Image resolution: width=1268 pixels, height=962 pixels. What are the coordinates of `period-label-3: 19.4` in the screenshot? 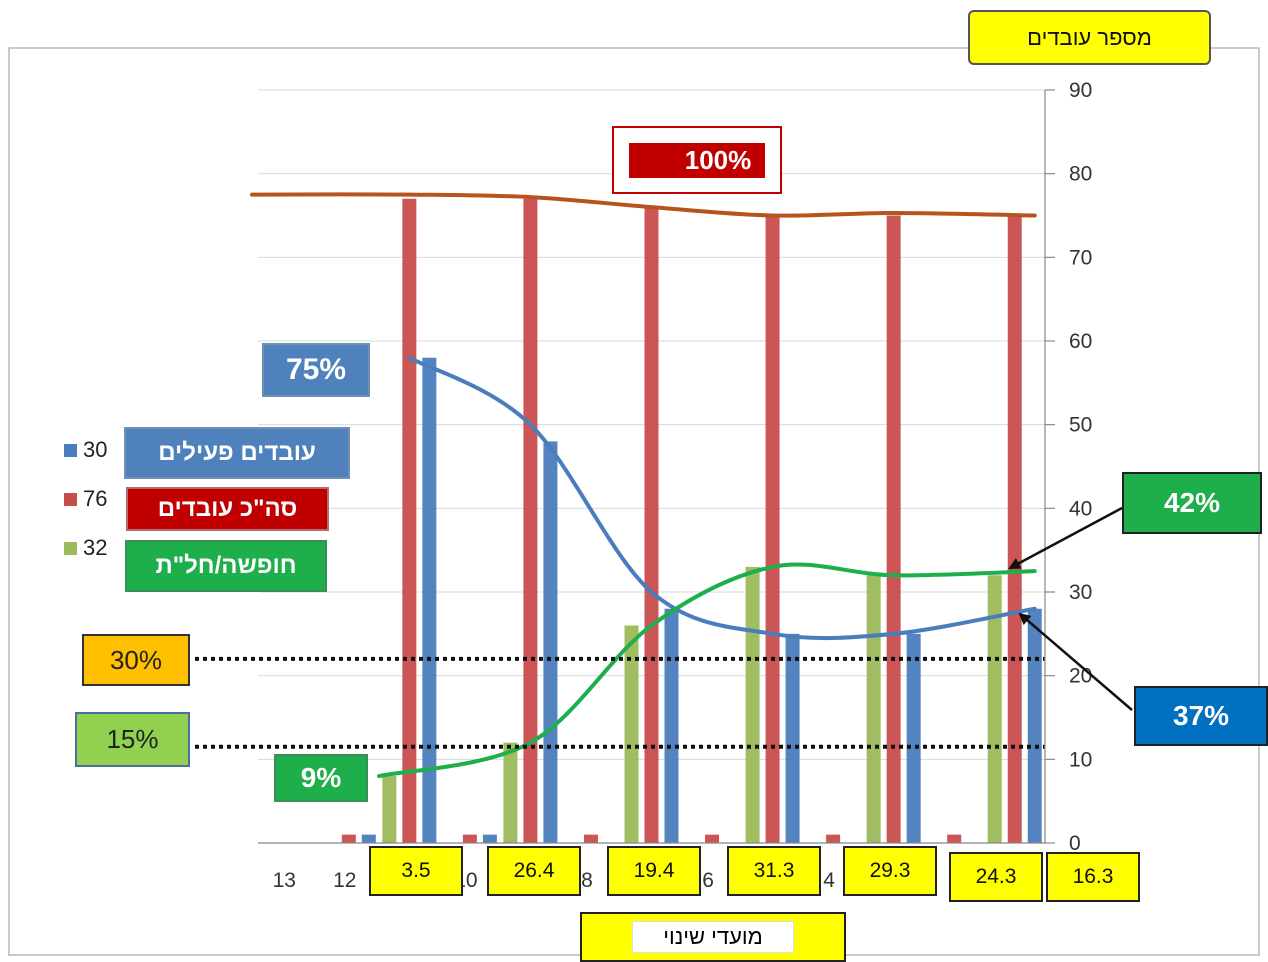 It's located at (654, 871).